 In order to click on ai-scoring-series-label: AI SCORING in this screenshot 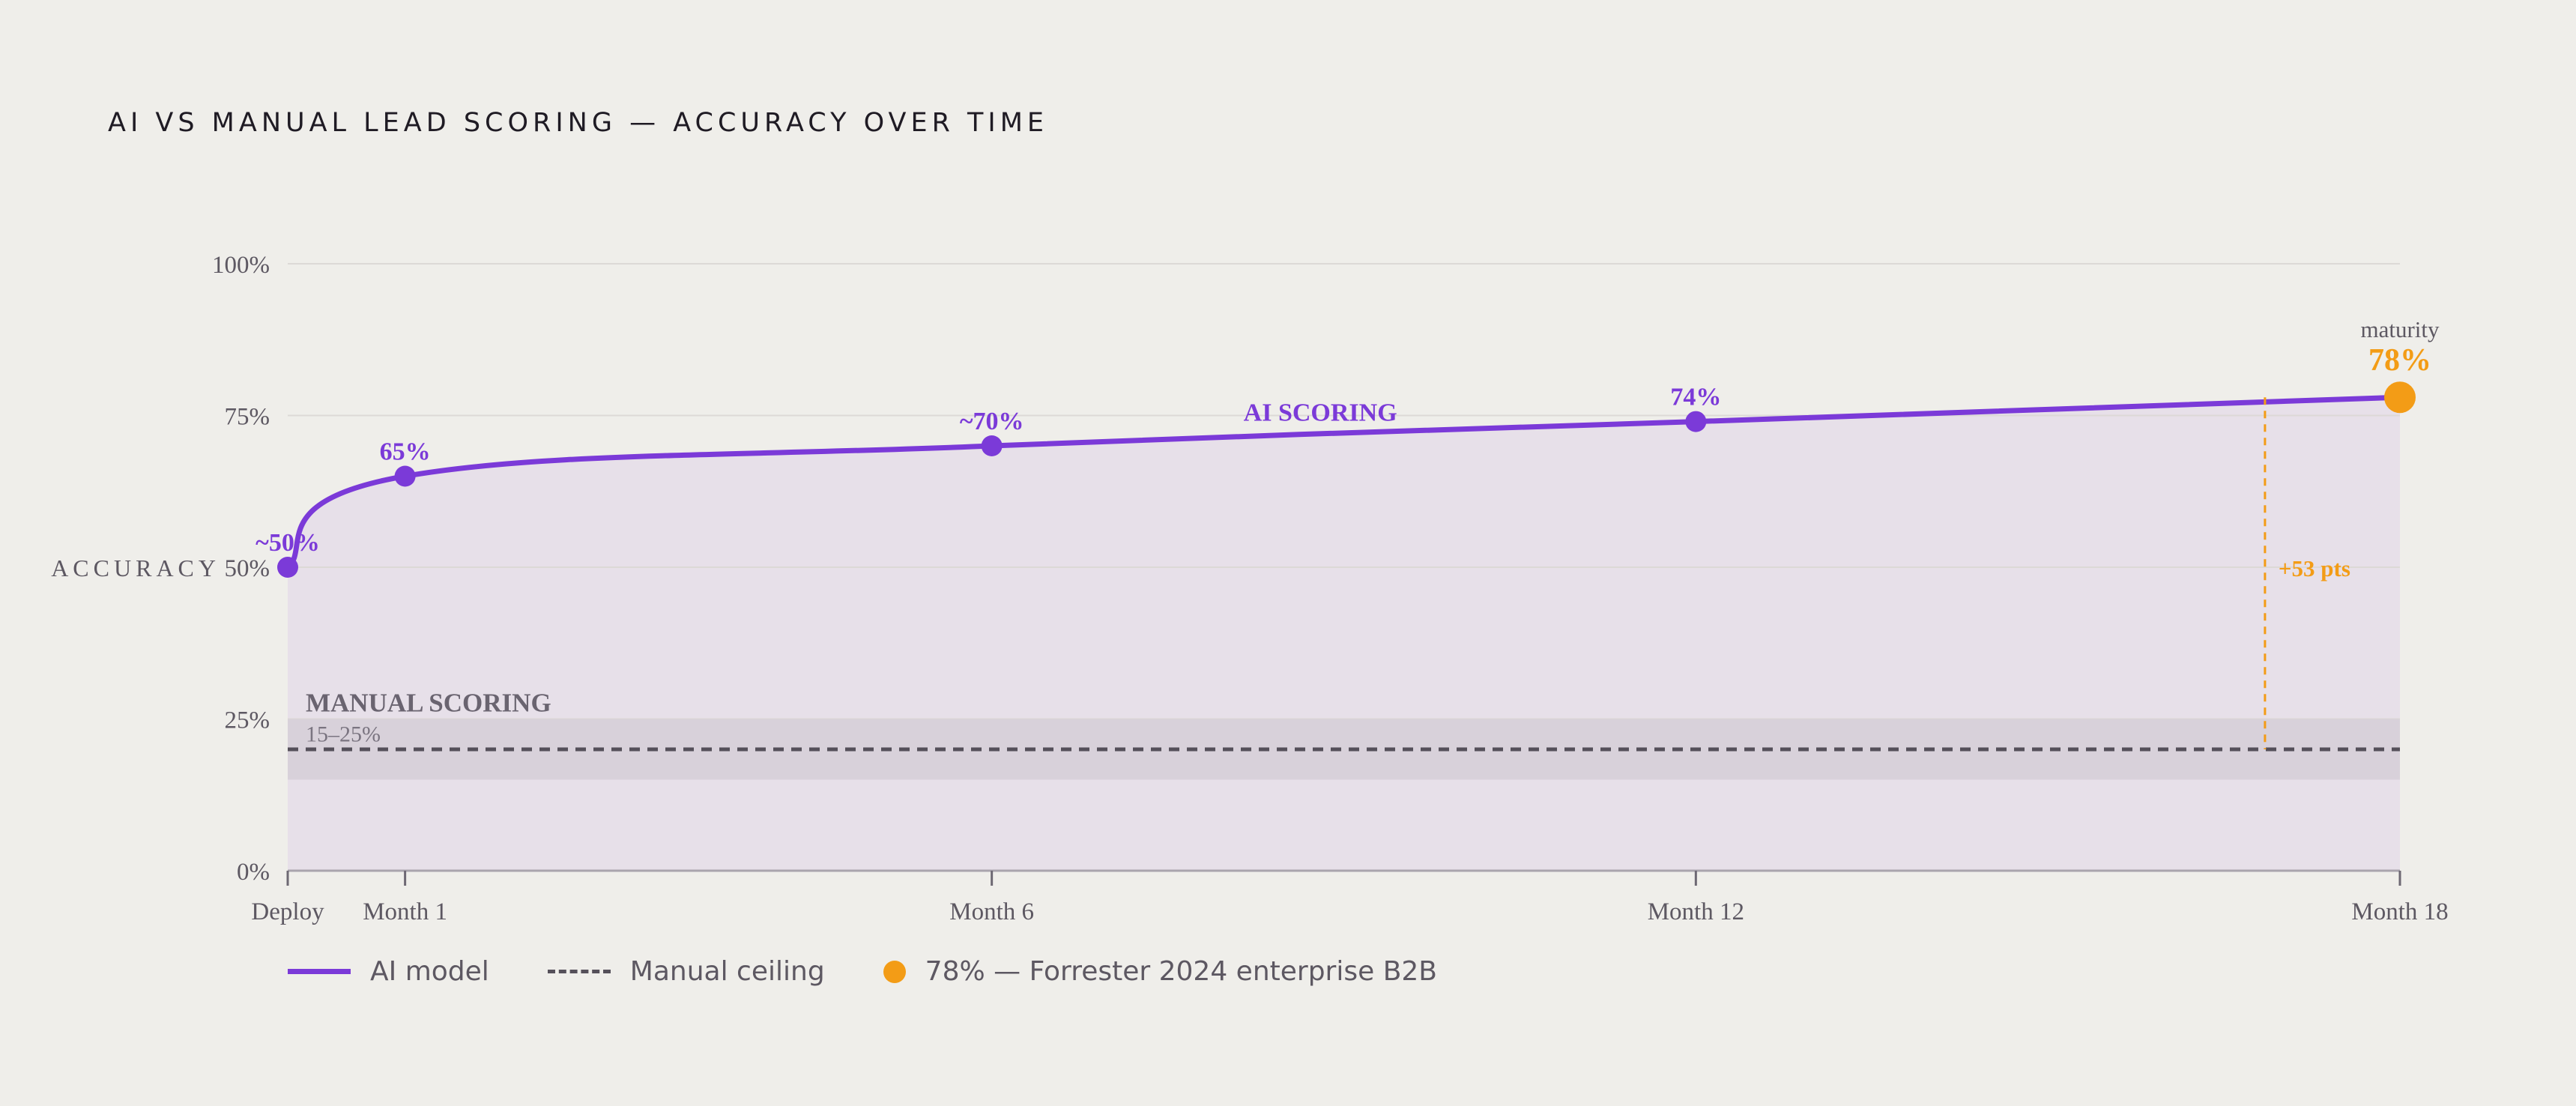, I will do `click(1320, 413)`.